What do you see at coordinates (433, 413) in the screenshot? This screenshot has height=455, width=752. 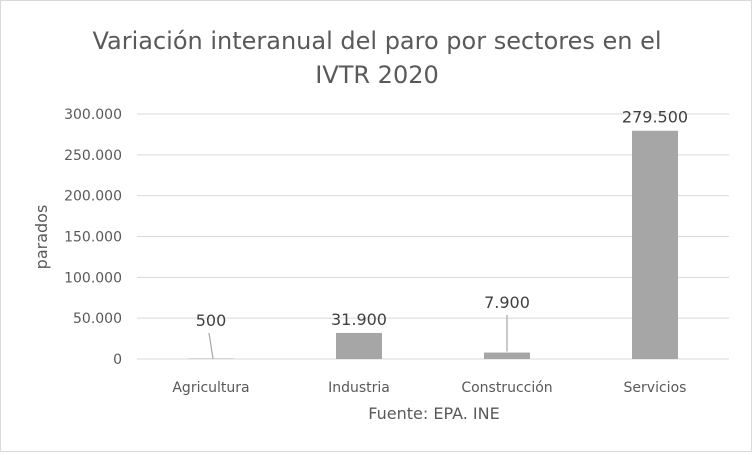 I see `x-axis-label: Fuente: EPA. INE` at bounding box center [433, 413].